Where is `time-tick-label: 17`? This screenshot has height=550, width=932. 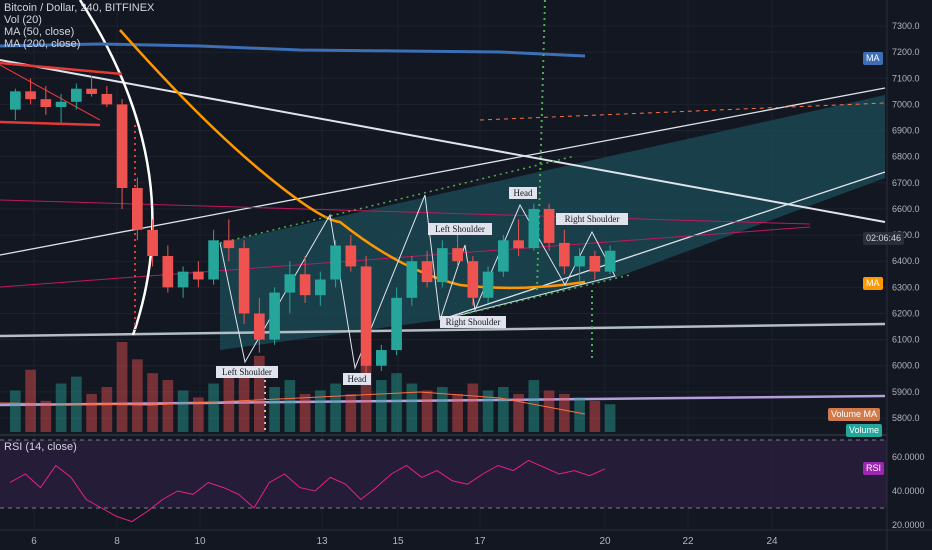 time-tick-label: 17 is located at coordinates (480, 541).